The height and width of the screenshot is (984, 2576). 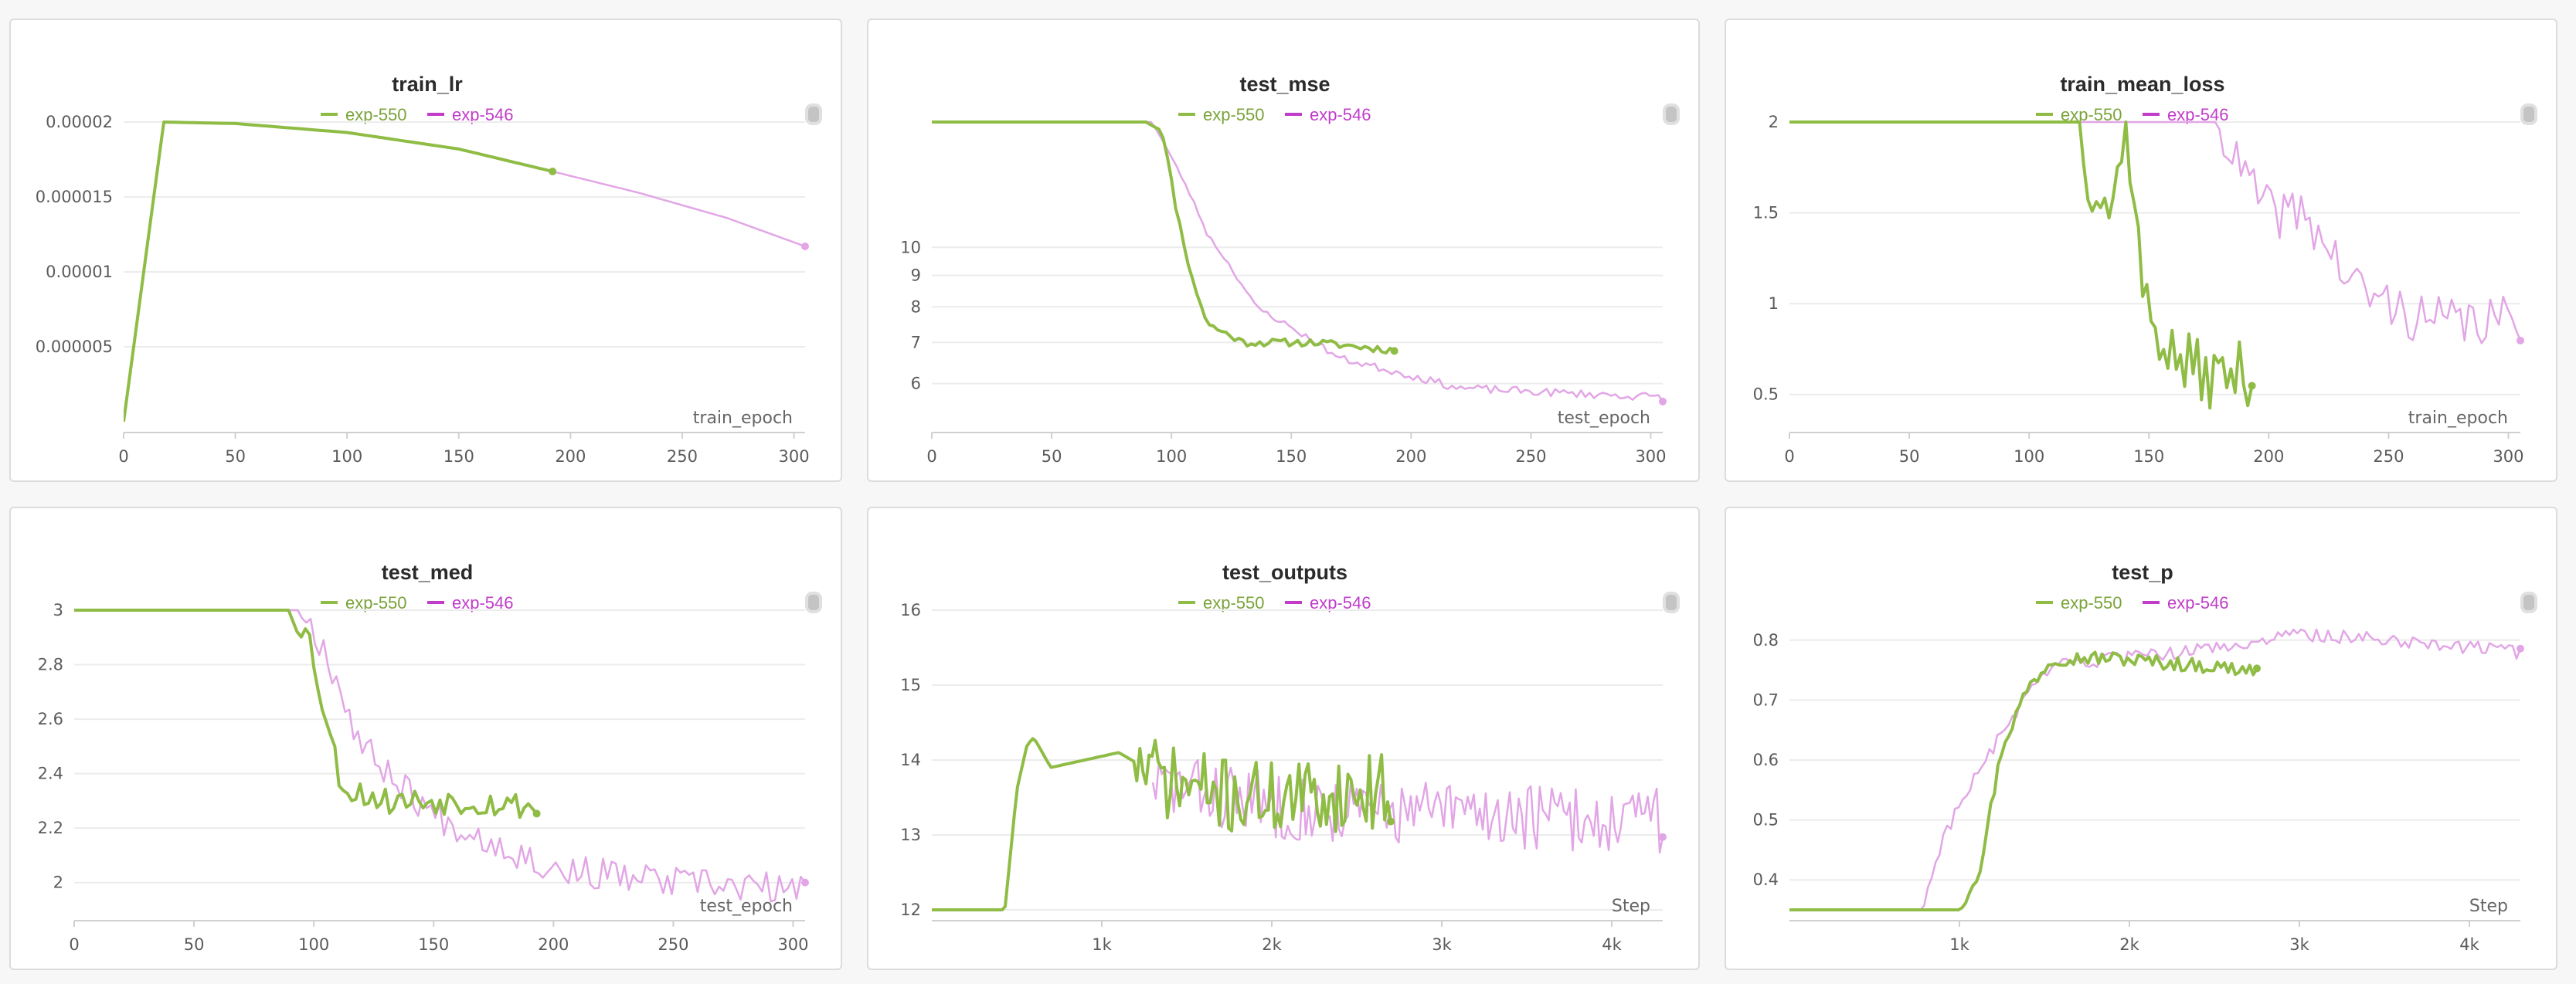 What do you see at coordinates (1774, 122) in the screenshot?
I see `y-tick-label: 2` at bounding box center [1774, 122].